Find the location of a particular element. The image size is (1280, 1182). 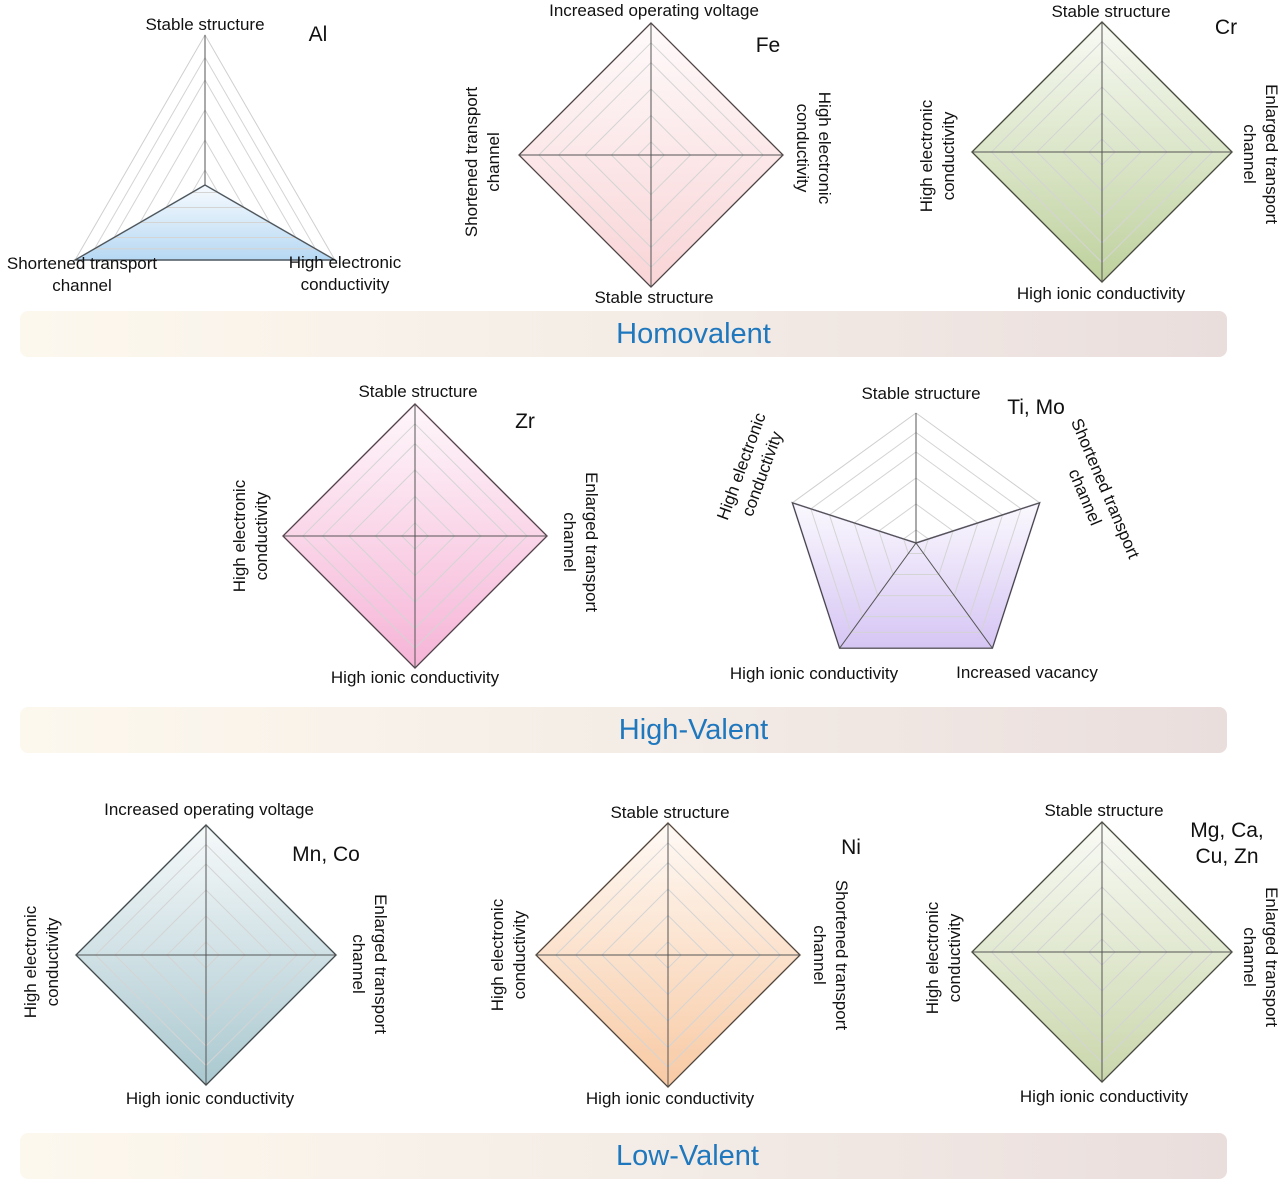

group-band-high-valent: High-Valent is located at coordinates (623, 730).